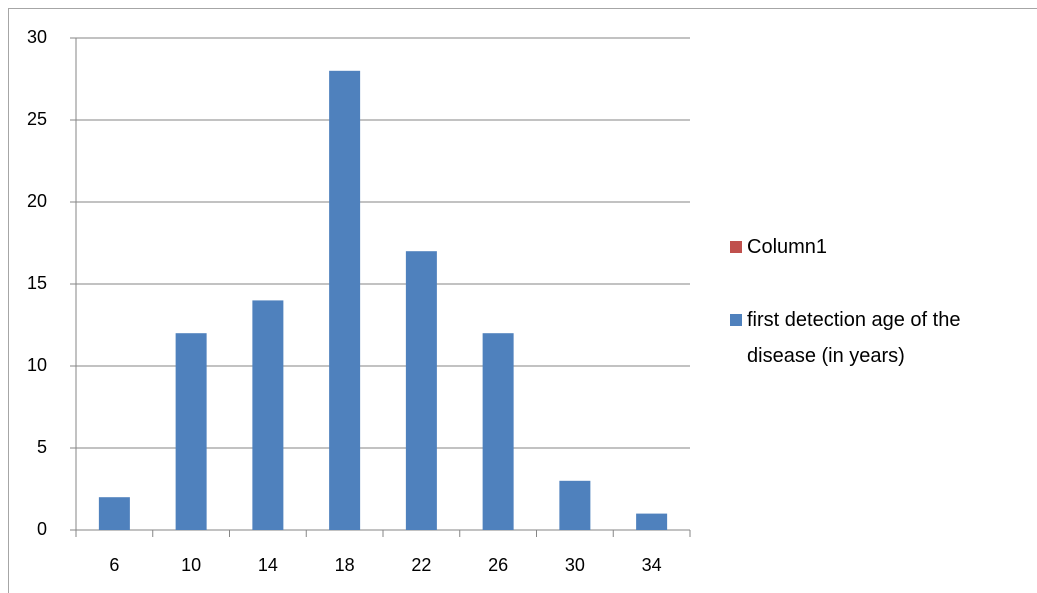  I want to click on x-tick-label: 14, so click(268, 565).